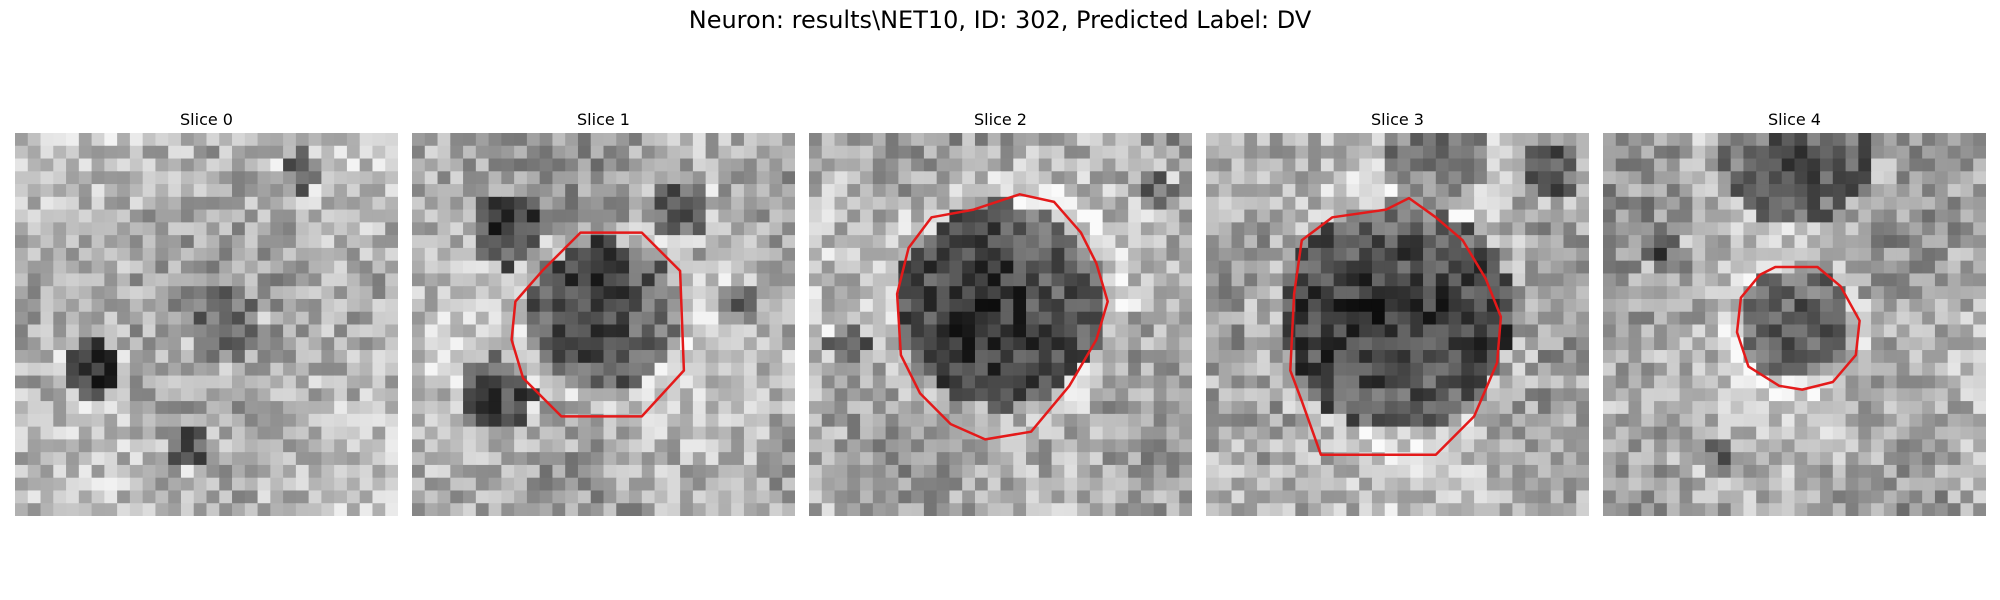 Image resolution: width=2000 pixels, height=600 pixels. What do you see at coordinates (603, 119) in the screenshot?
I see `slice-title: Slice 1` at bounding box center [603, 119].